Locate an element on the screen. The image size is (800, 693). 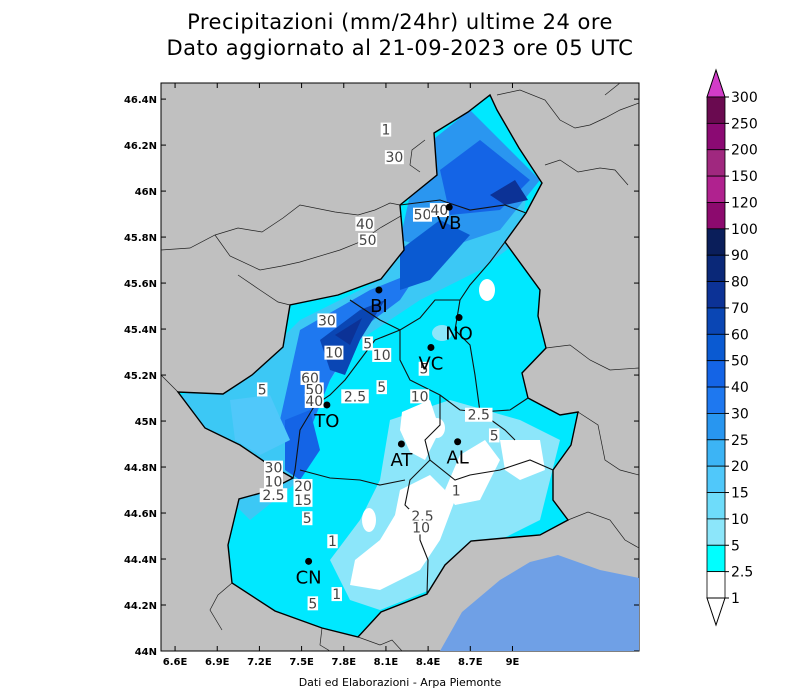
colorbar-label: 200 is located at coordinates (744, 151).